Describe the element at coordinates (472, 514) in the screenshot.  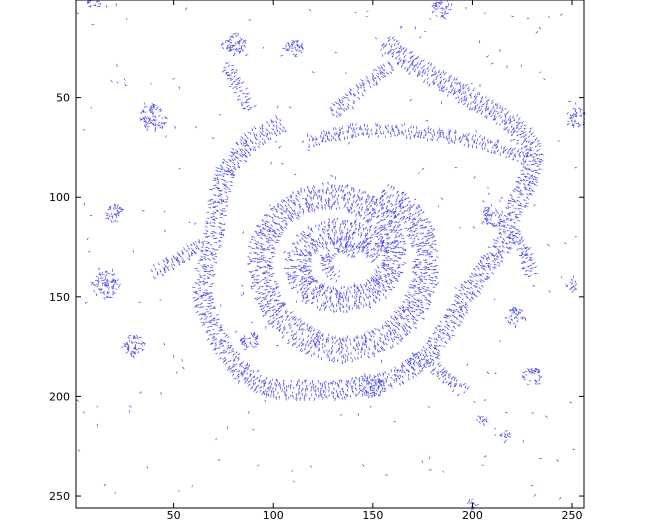
I see `x-tick-label: 200` at that location.